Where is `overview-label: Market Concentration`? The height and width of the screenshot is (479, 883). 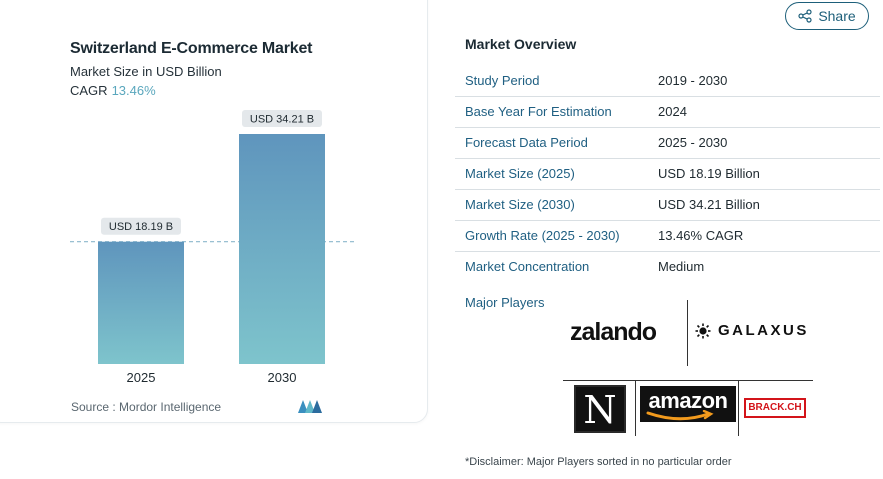
overview-label: Market Concentration is located at coordinates (527, 266).